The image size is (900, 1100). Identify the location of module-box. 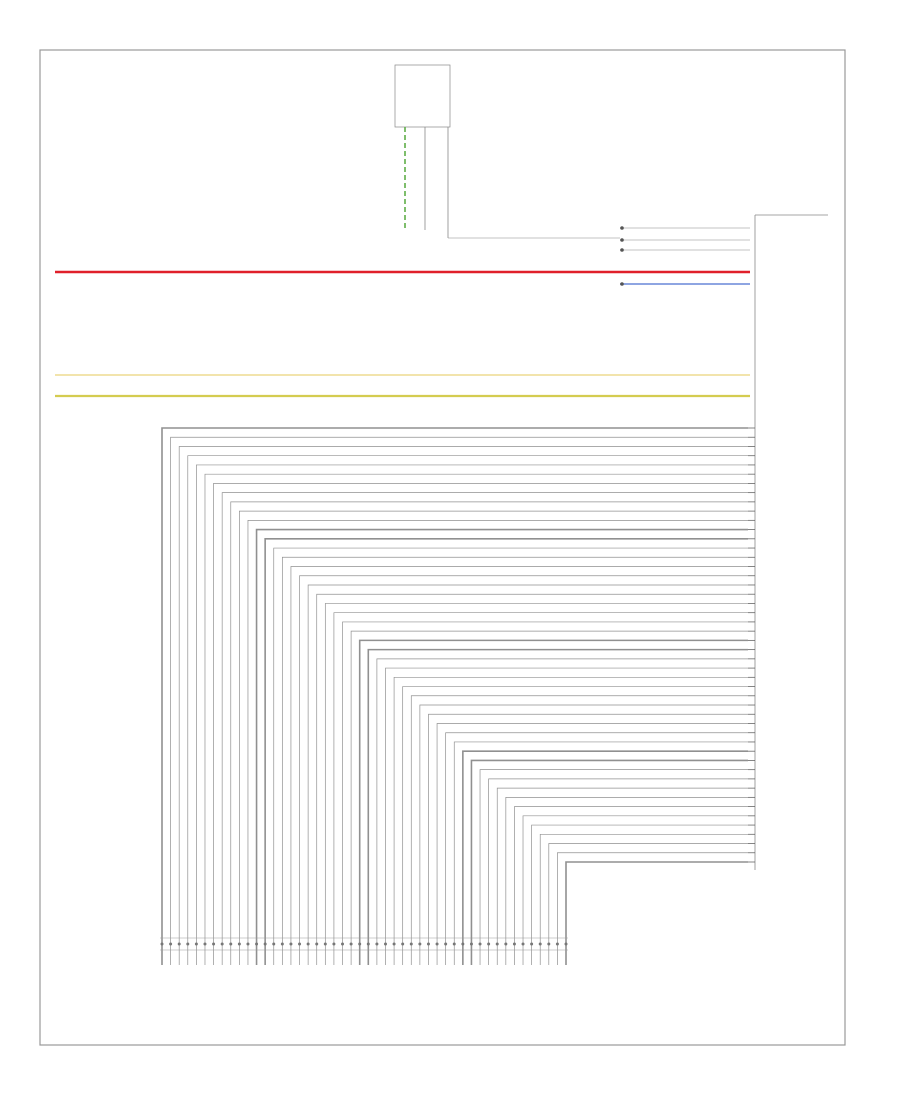
(791, 542).